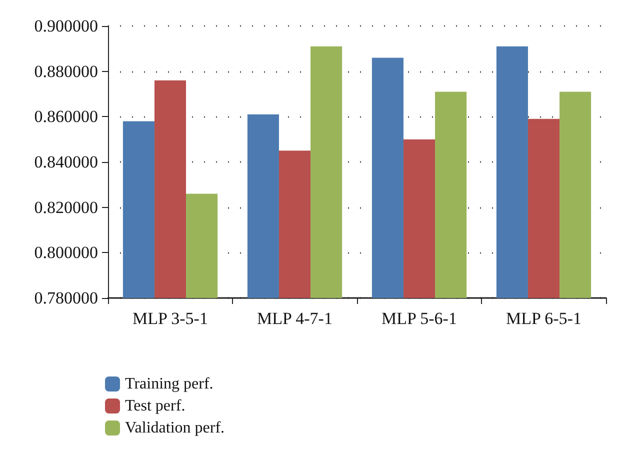 This screenshot has height=453, width=622. What do you see at coordinates (66, 116) in the screenshot?
I see `y-tick-label: 0.860000` at bounding box center [66, 116].